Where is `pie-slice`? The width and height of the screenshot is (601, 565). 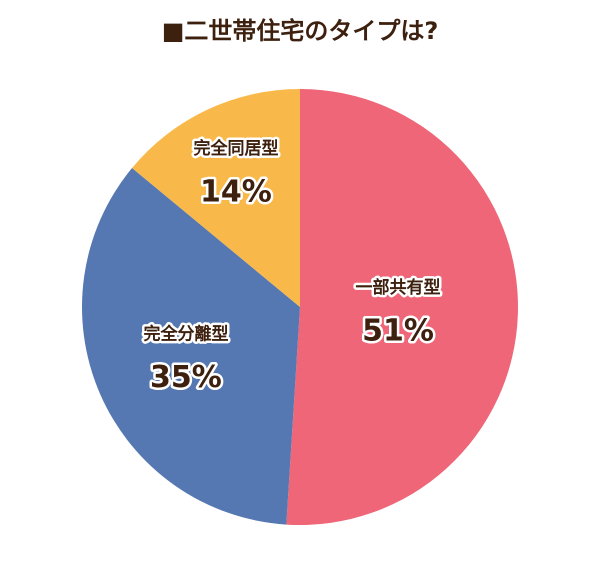 pie-slice is located at coordinates (216, 198).